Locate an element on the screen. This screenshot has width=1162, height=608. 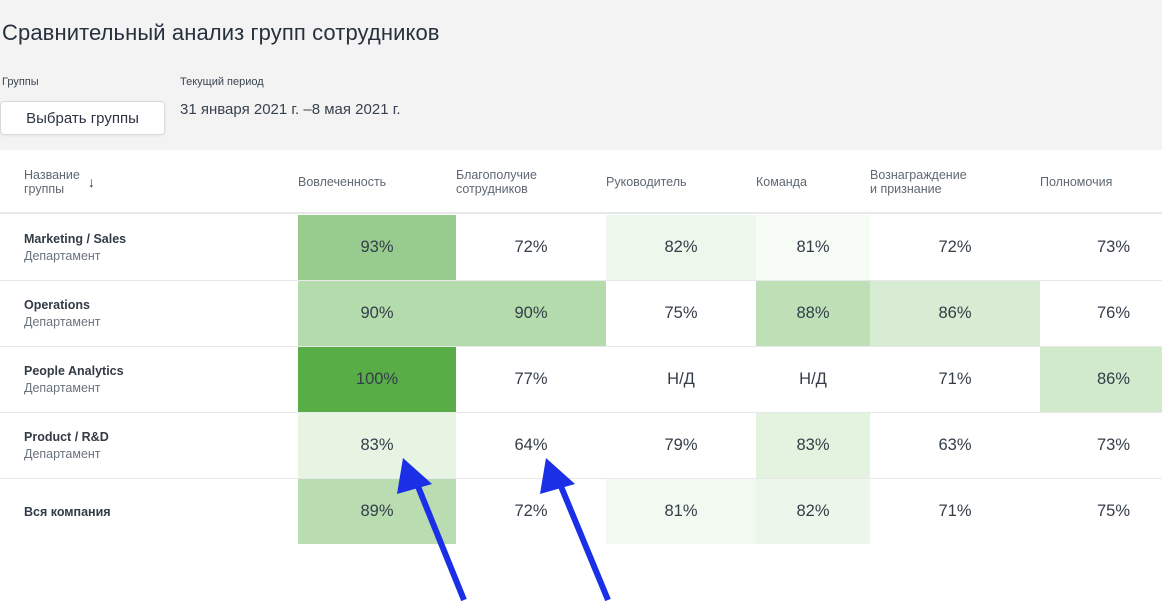
column-header-label: Название группы is located at coordinates (52, 182).